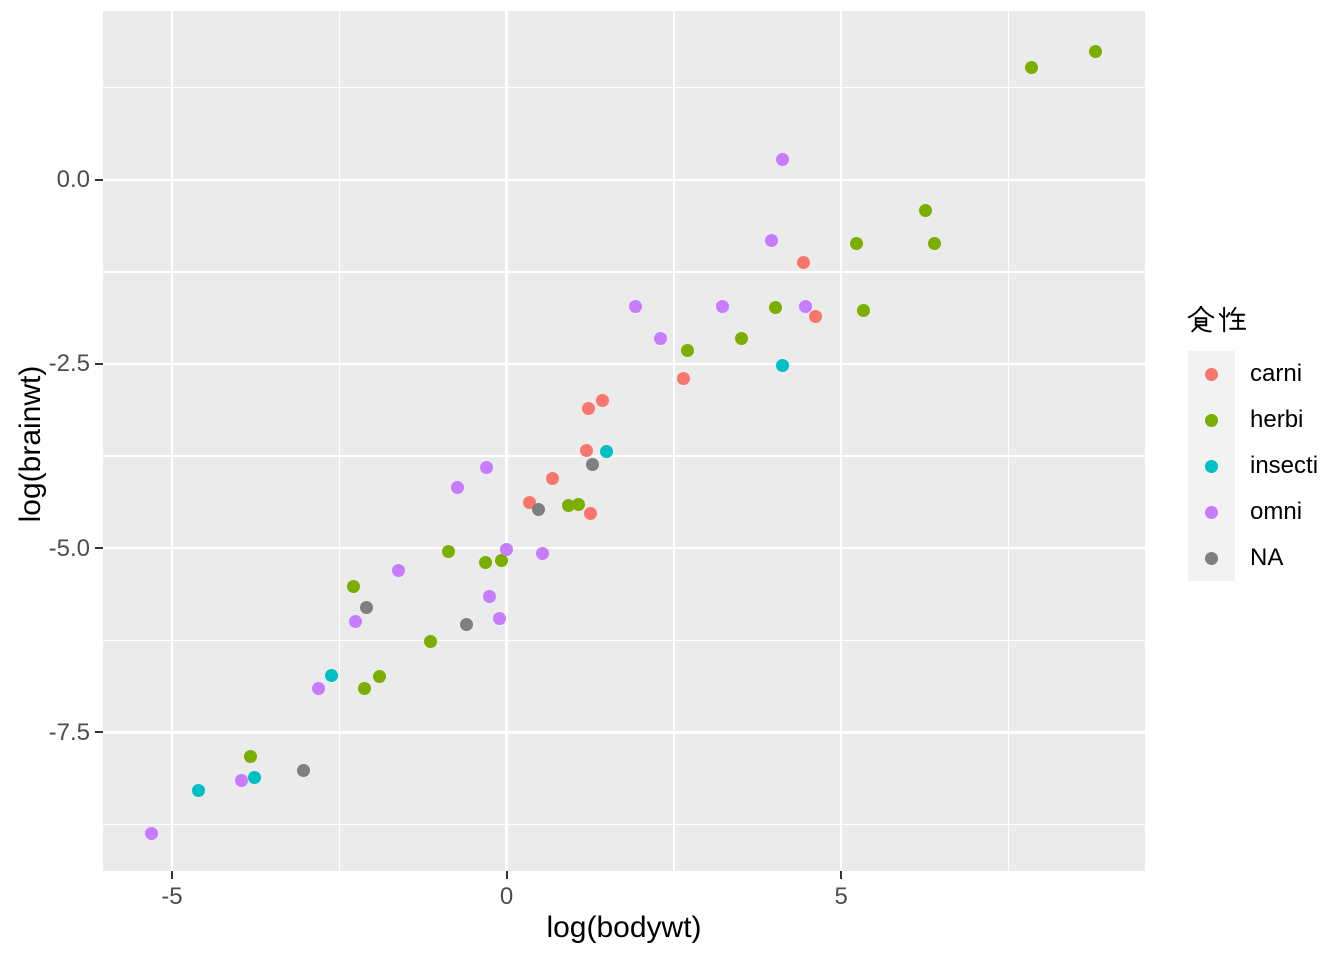 This screenshot has height=960, width=1344. Describe the element at coordinates (1276, 511) in the screenshot. I see `legend-label: omni` at that location.